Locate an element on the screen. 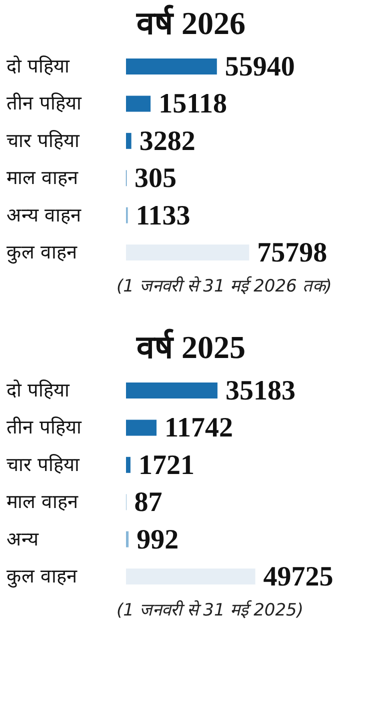 The width and height of the screenshot is (387, 727). data-label: 305 is located at coordinates (155, 178).